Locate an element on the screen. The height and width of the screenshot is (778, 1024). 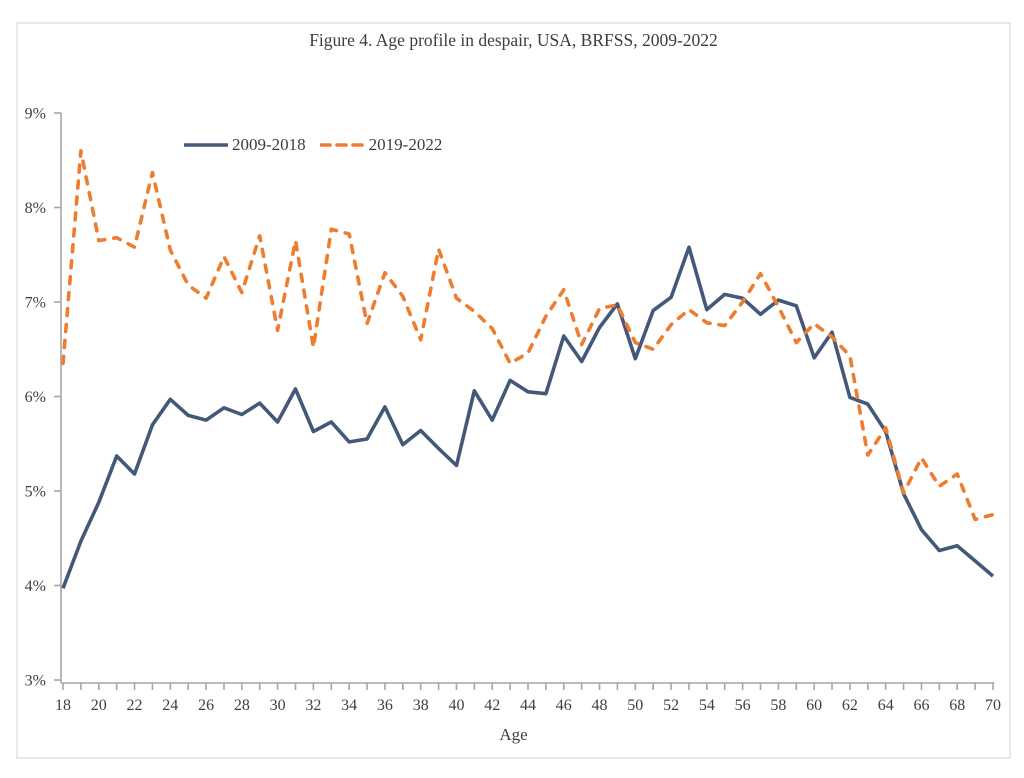
x-tick-label: 20 is located at coordinates (99, 705).